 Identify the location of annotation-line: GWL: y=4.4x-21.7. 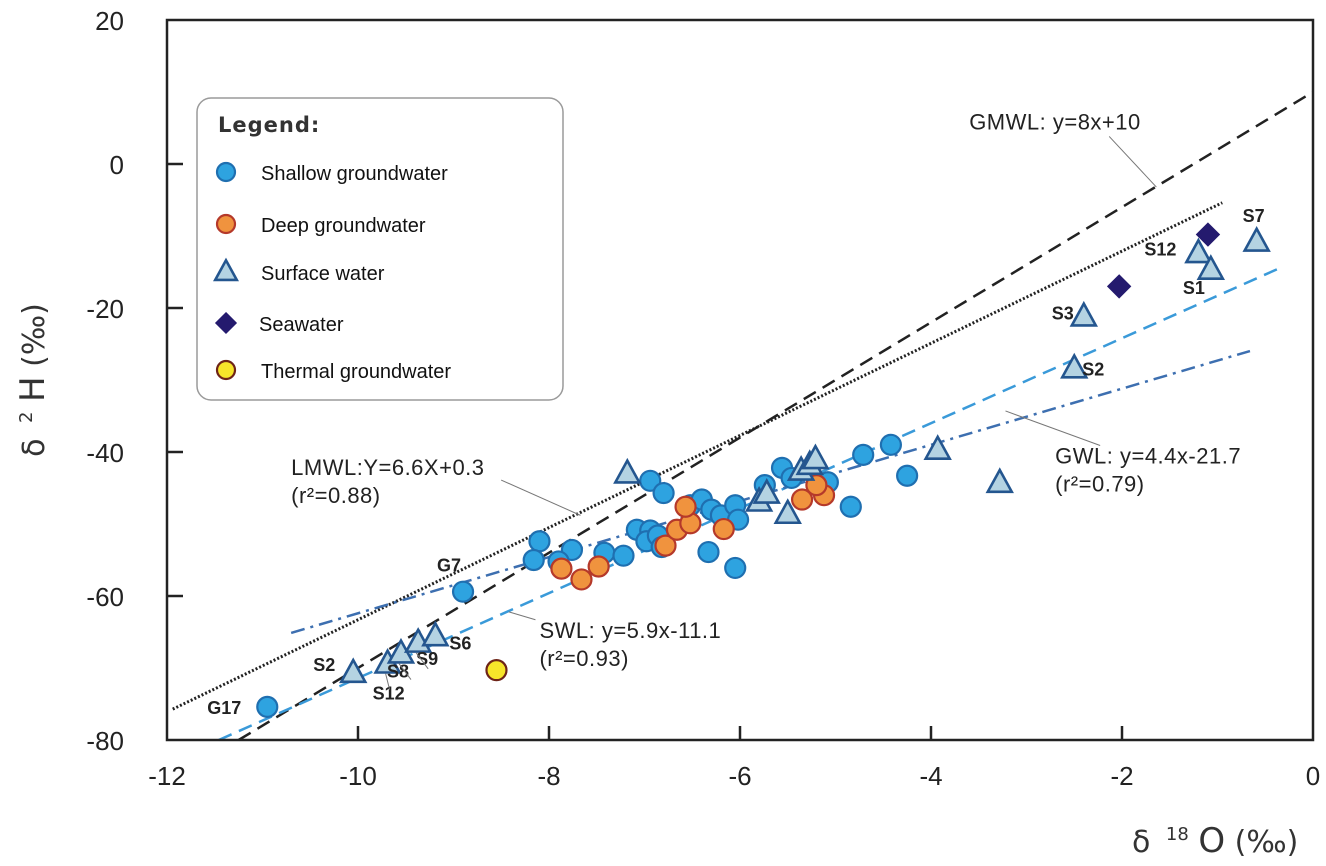
(1148, 456).